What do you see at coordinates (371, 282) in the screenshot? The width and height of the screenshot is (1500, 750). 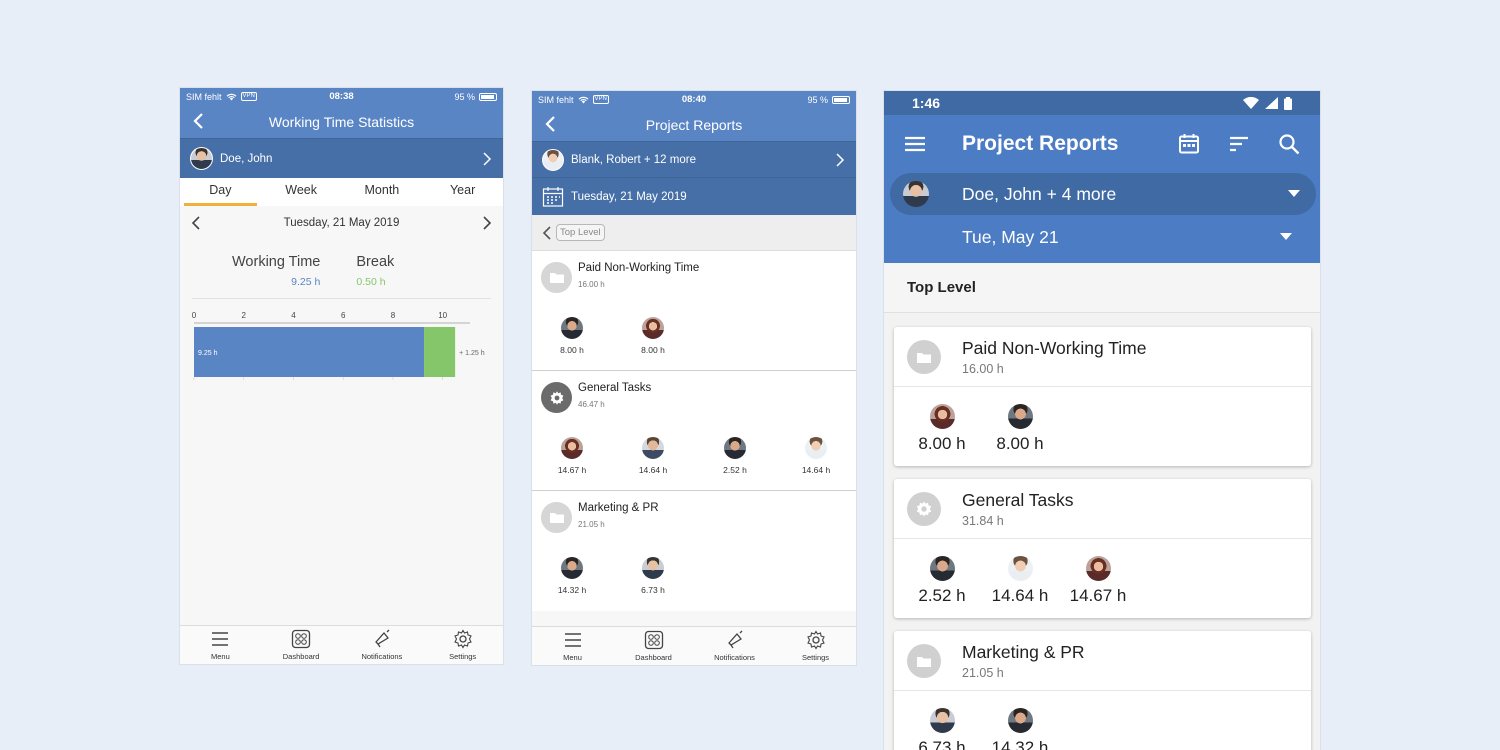 I see `break-value: 0.50 h` at bounding box center [371, 282].